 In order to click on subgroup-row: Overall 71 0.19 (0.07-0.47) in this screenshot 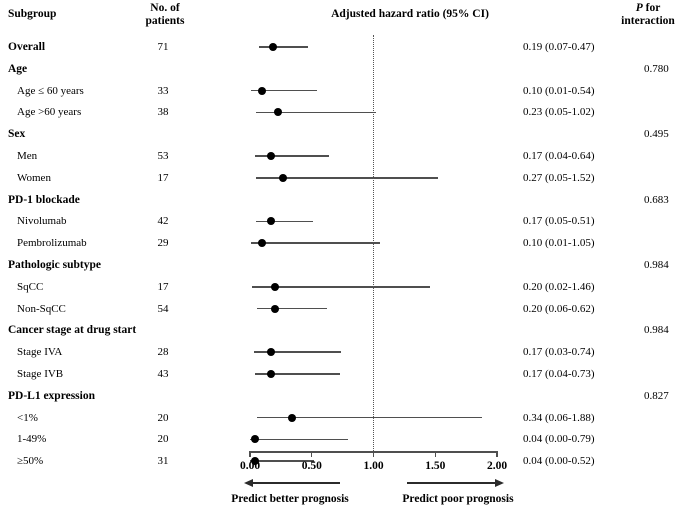, I will do `click(342, 47)`.